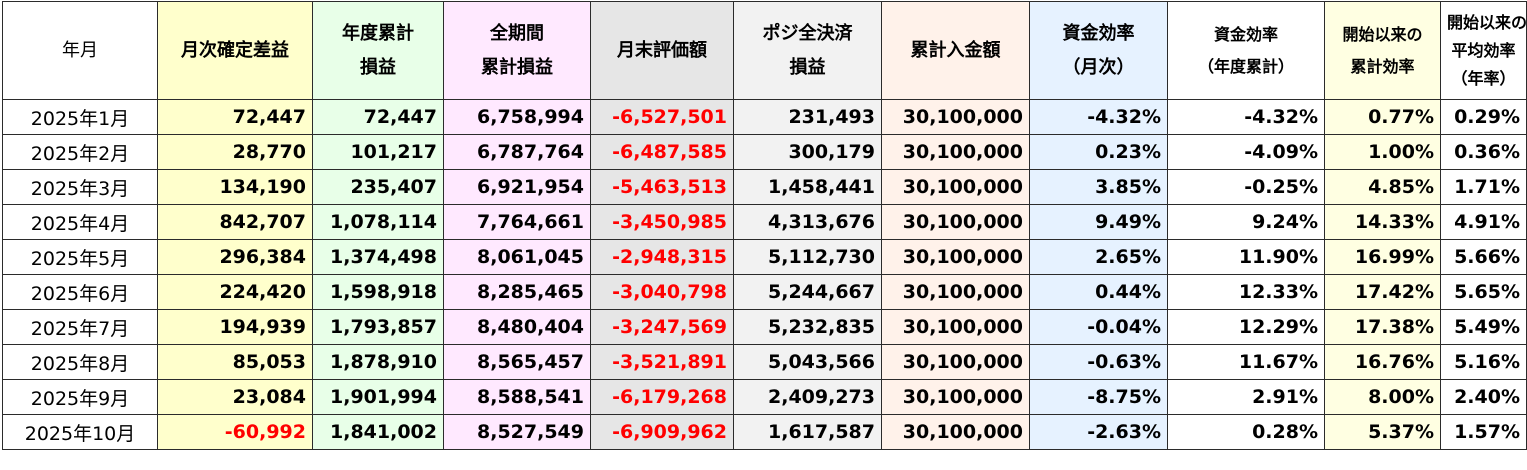 The image size is (1527, 470). Describe the element at coordinates (1246, 257) in the screenshot. I see `cell-efficiency-ytd: 11.90%` at that location.